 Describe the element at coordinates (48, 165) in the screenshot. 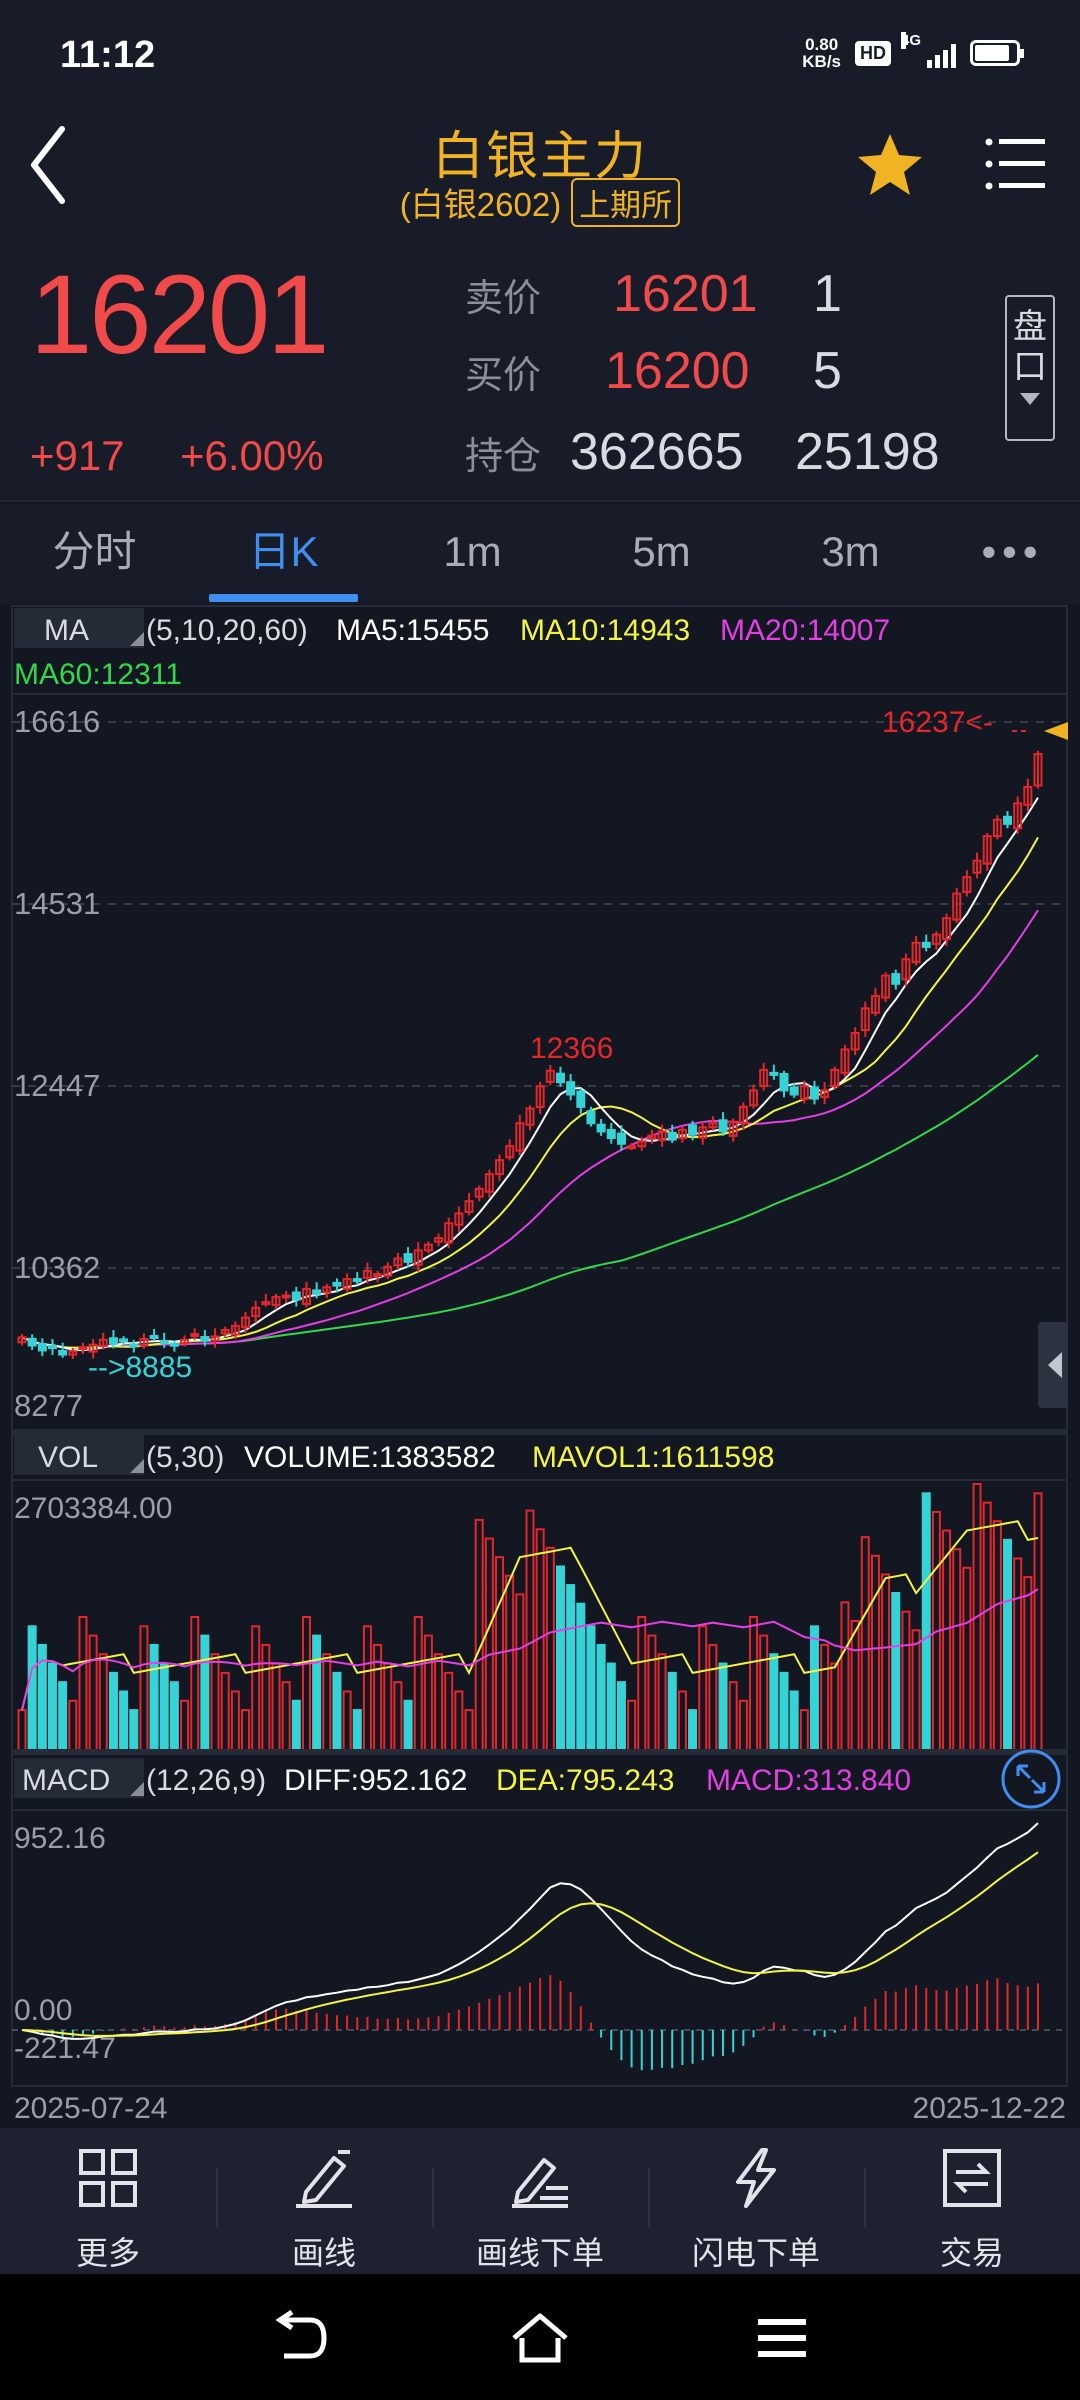

I see `back-arrow-icon` at that location.